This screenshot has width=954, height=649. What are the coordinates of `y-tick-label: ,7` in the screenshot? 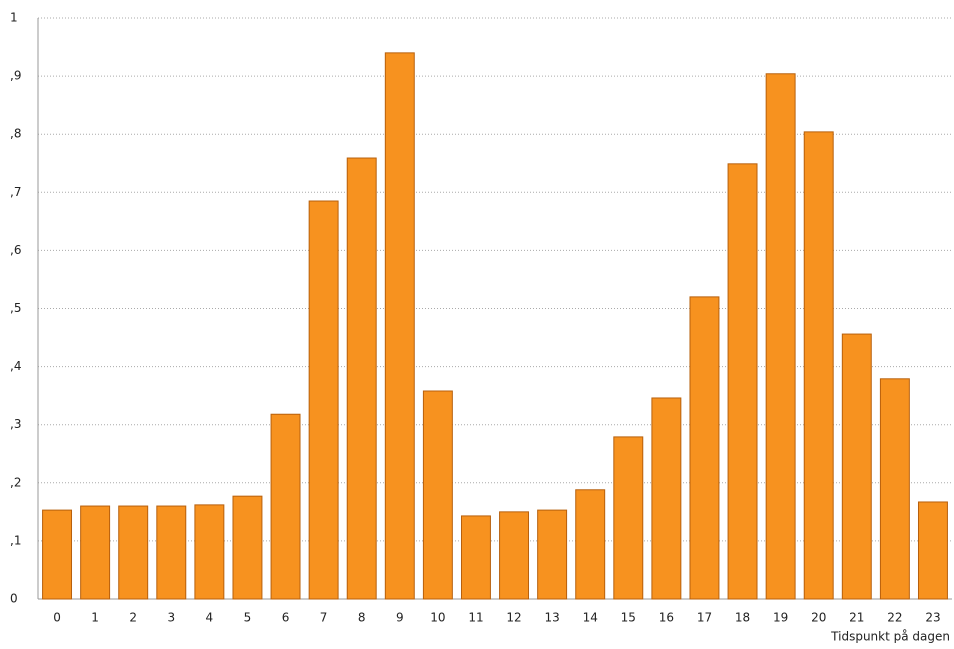 It's located at (15, 192).